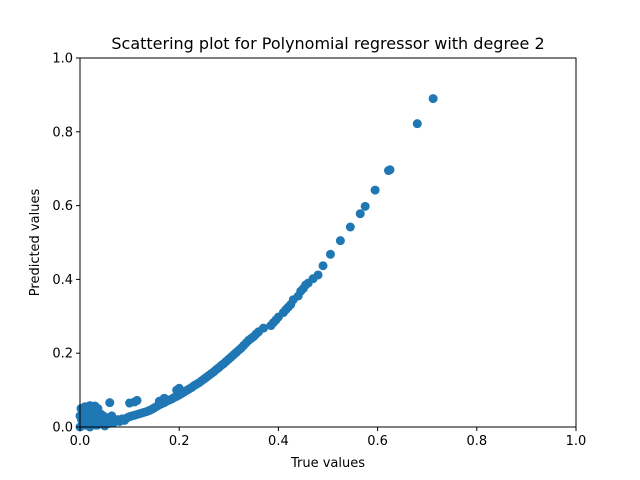 The image size is (640, 480). I want to click on y-tick-label: 0.8, so click(62, 132).